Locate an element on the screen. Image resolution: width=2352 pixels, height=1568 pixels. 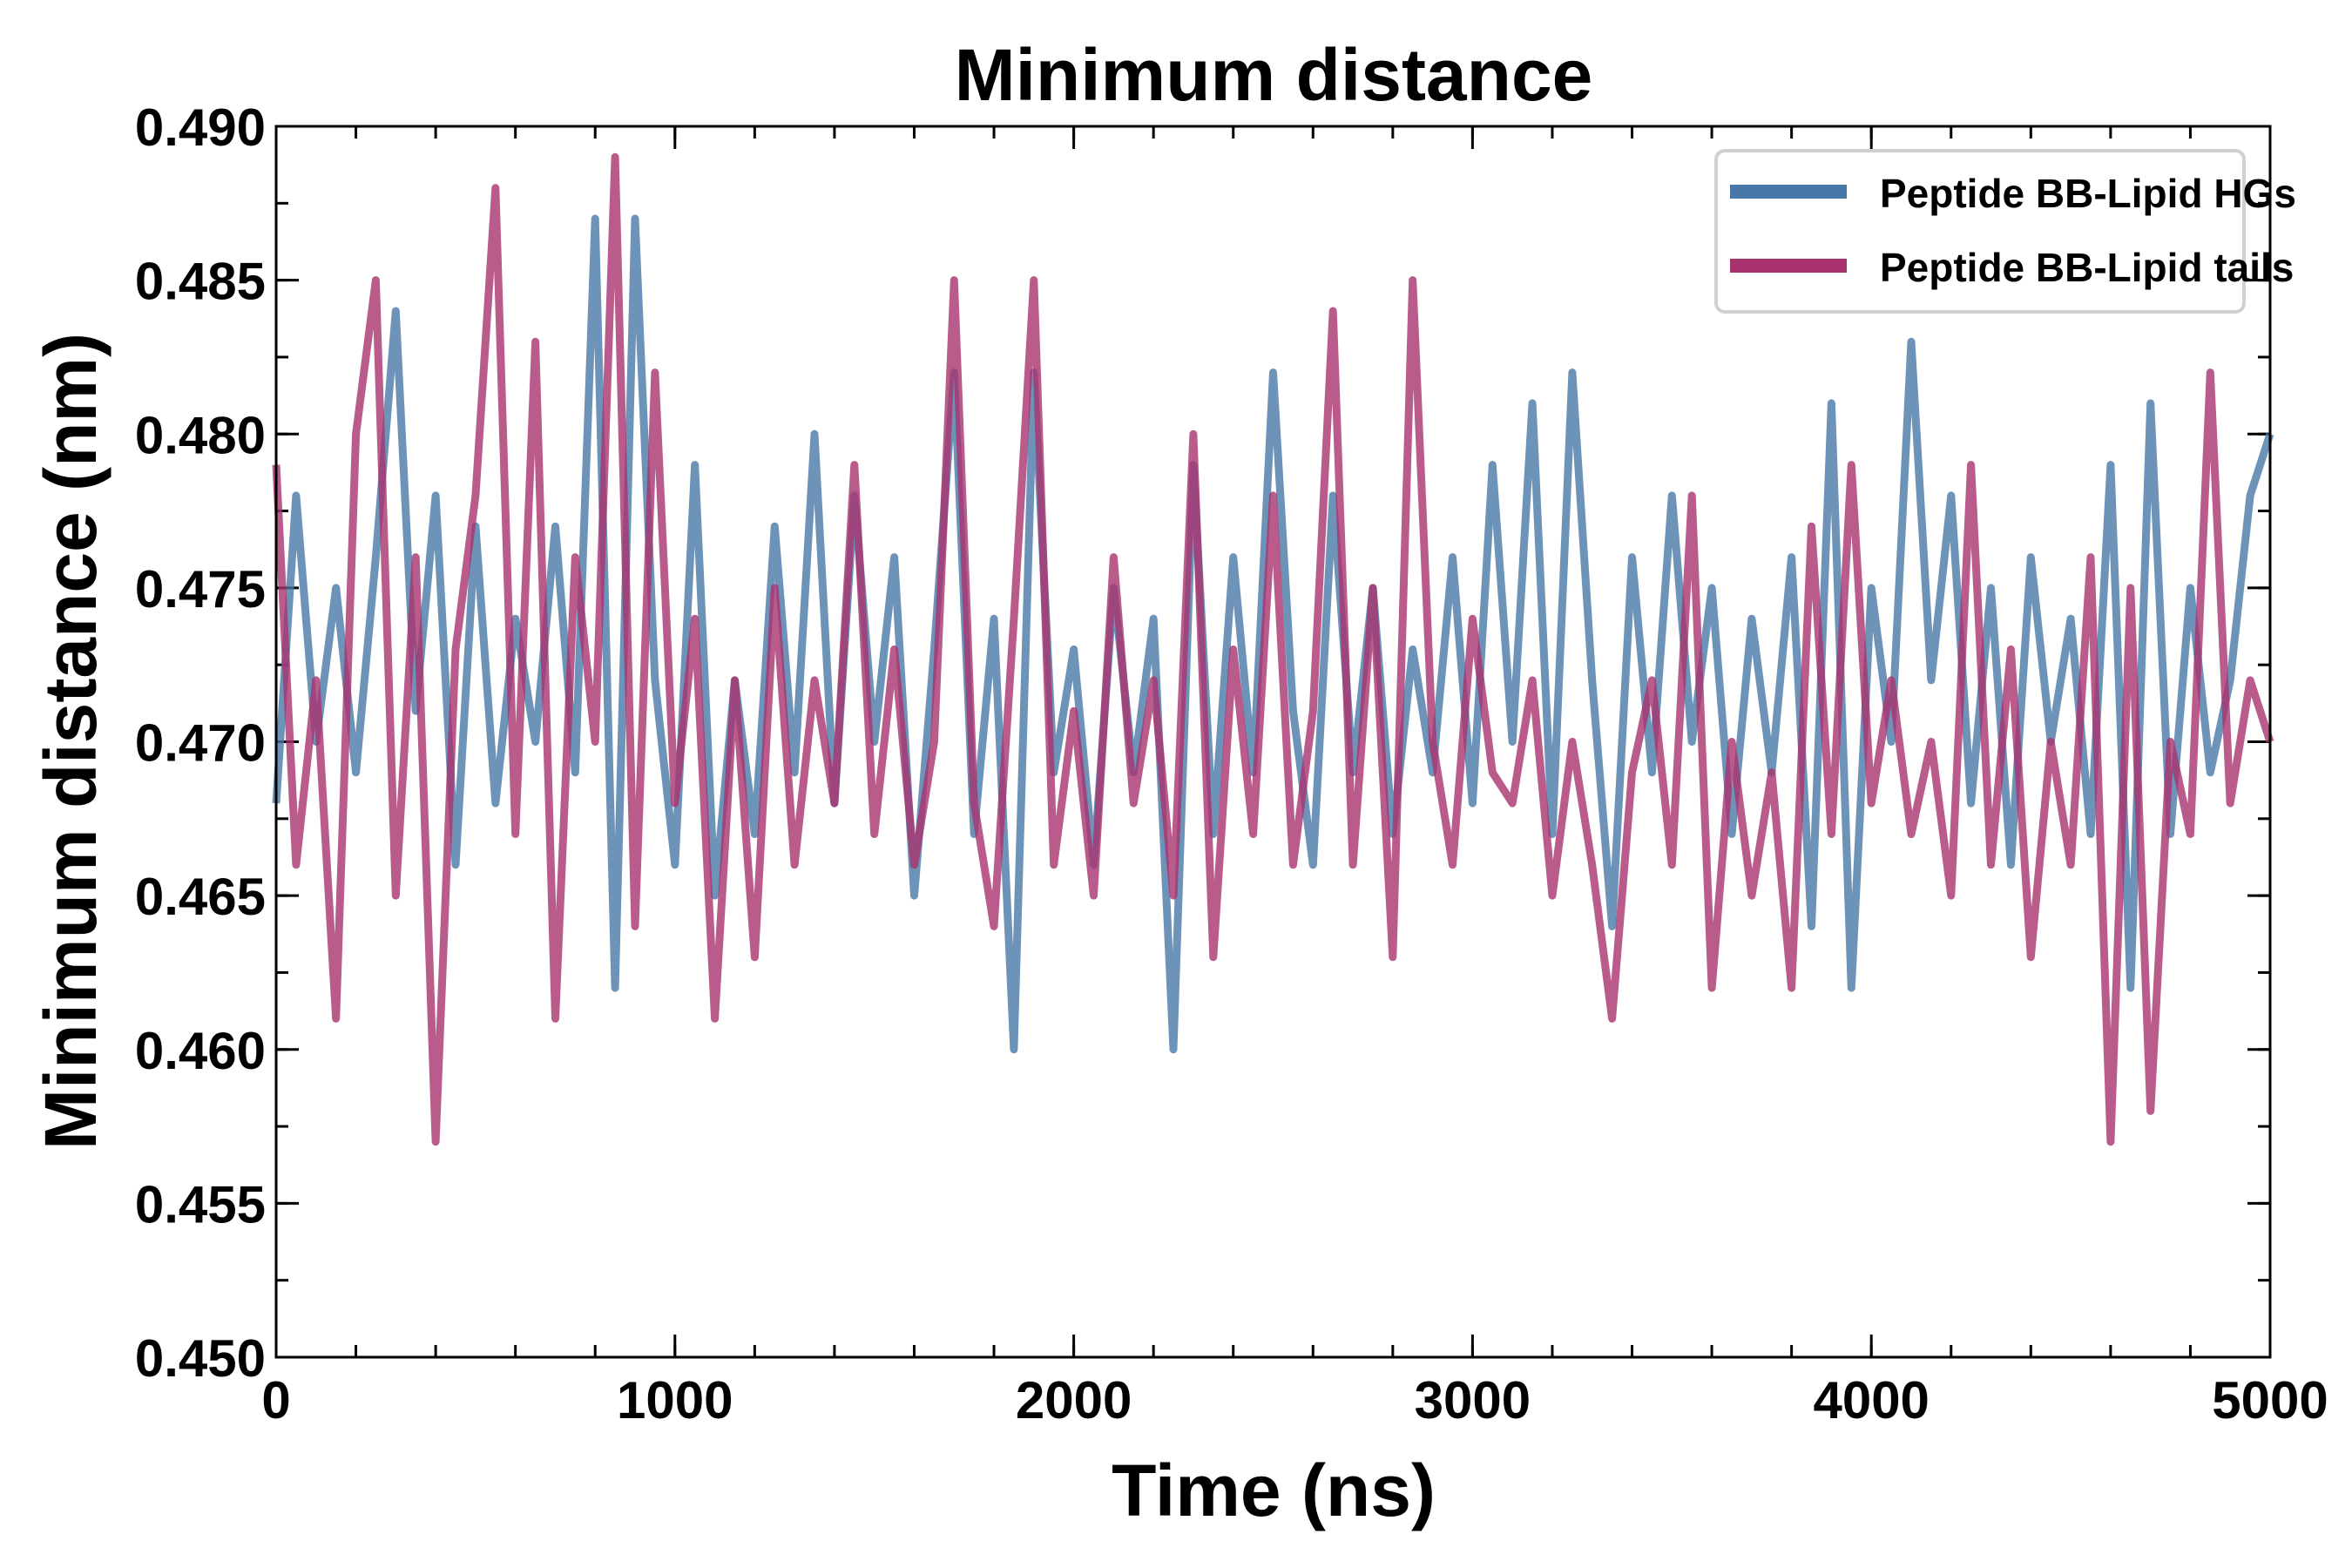
x-tick-label: 2000 is located at coordinates (1074, 1400).